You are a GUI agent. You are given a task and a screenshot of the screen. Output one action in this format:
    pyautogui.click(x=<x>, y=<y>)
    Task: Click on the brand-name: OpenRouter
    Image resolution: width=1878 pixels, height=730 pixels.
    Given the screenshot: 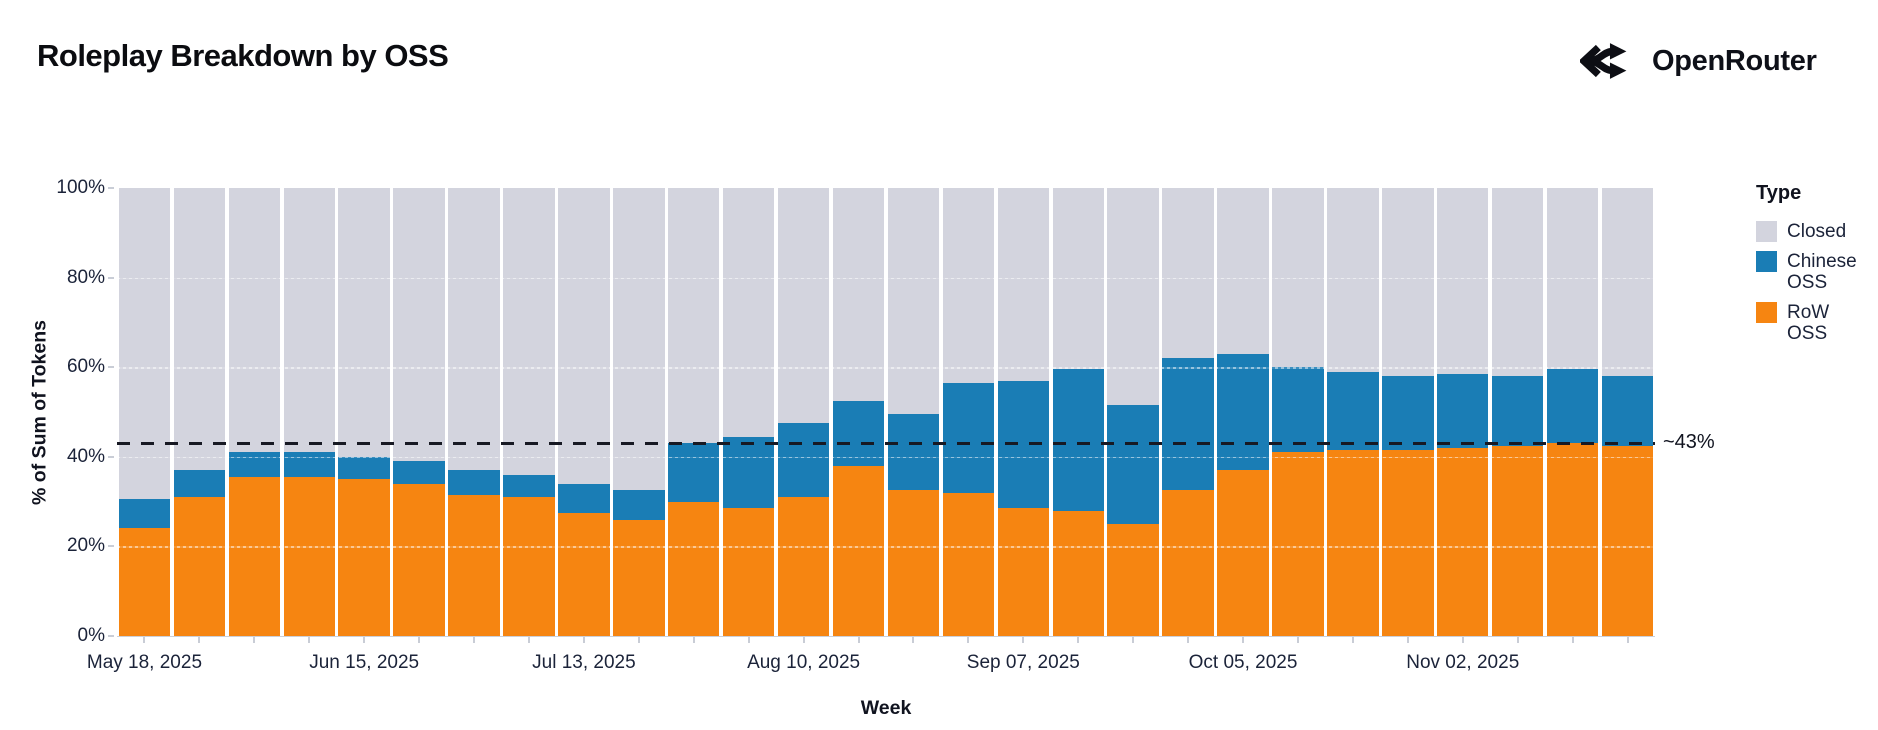 What is the action you would take?
    pyautogui.click(x=1734, y=60)
    